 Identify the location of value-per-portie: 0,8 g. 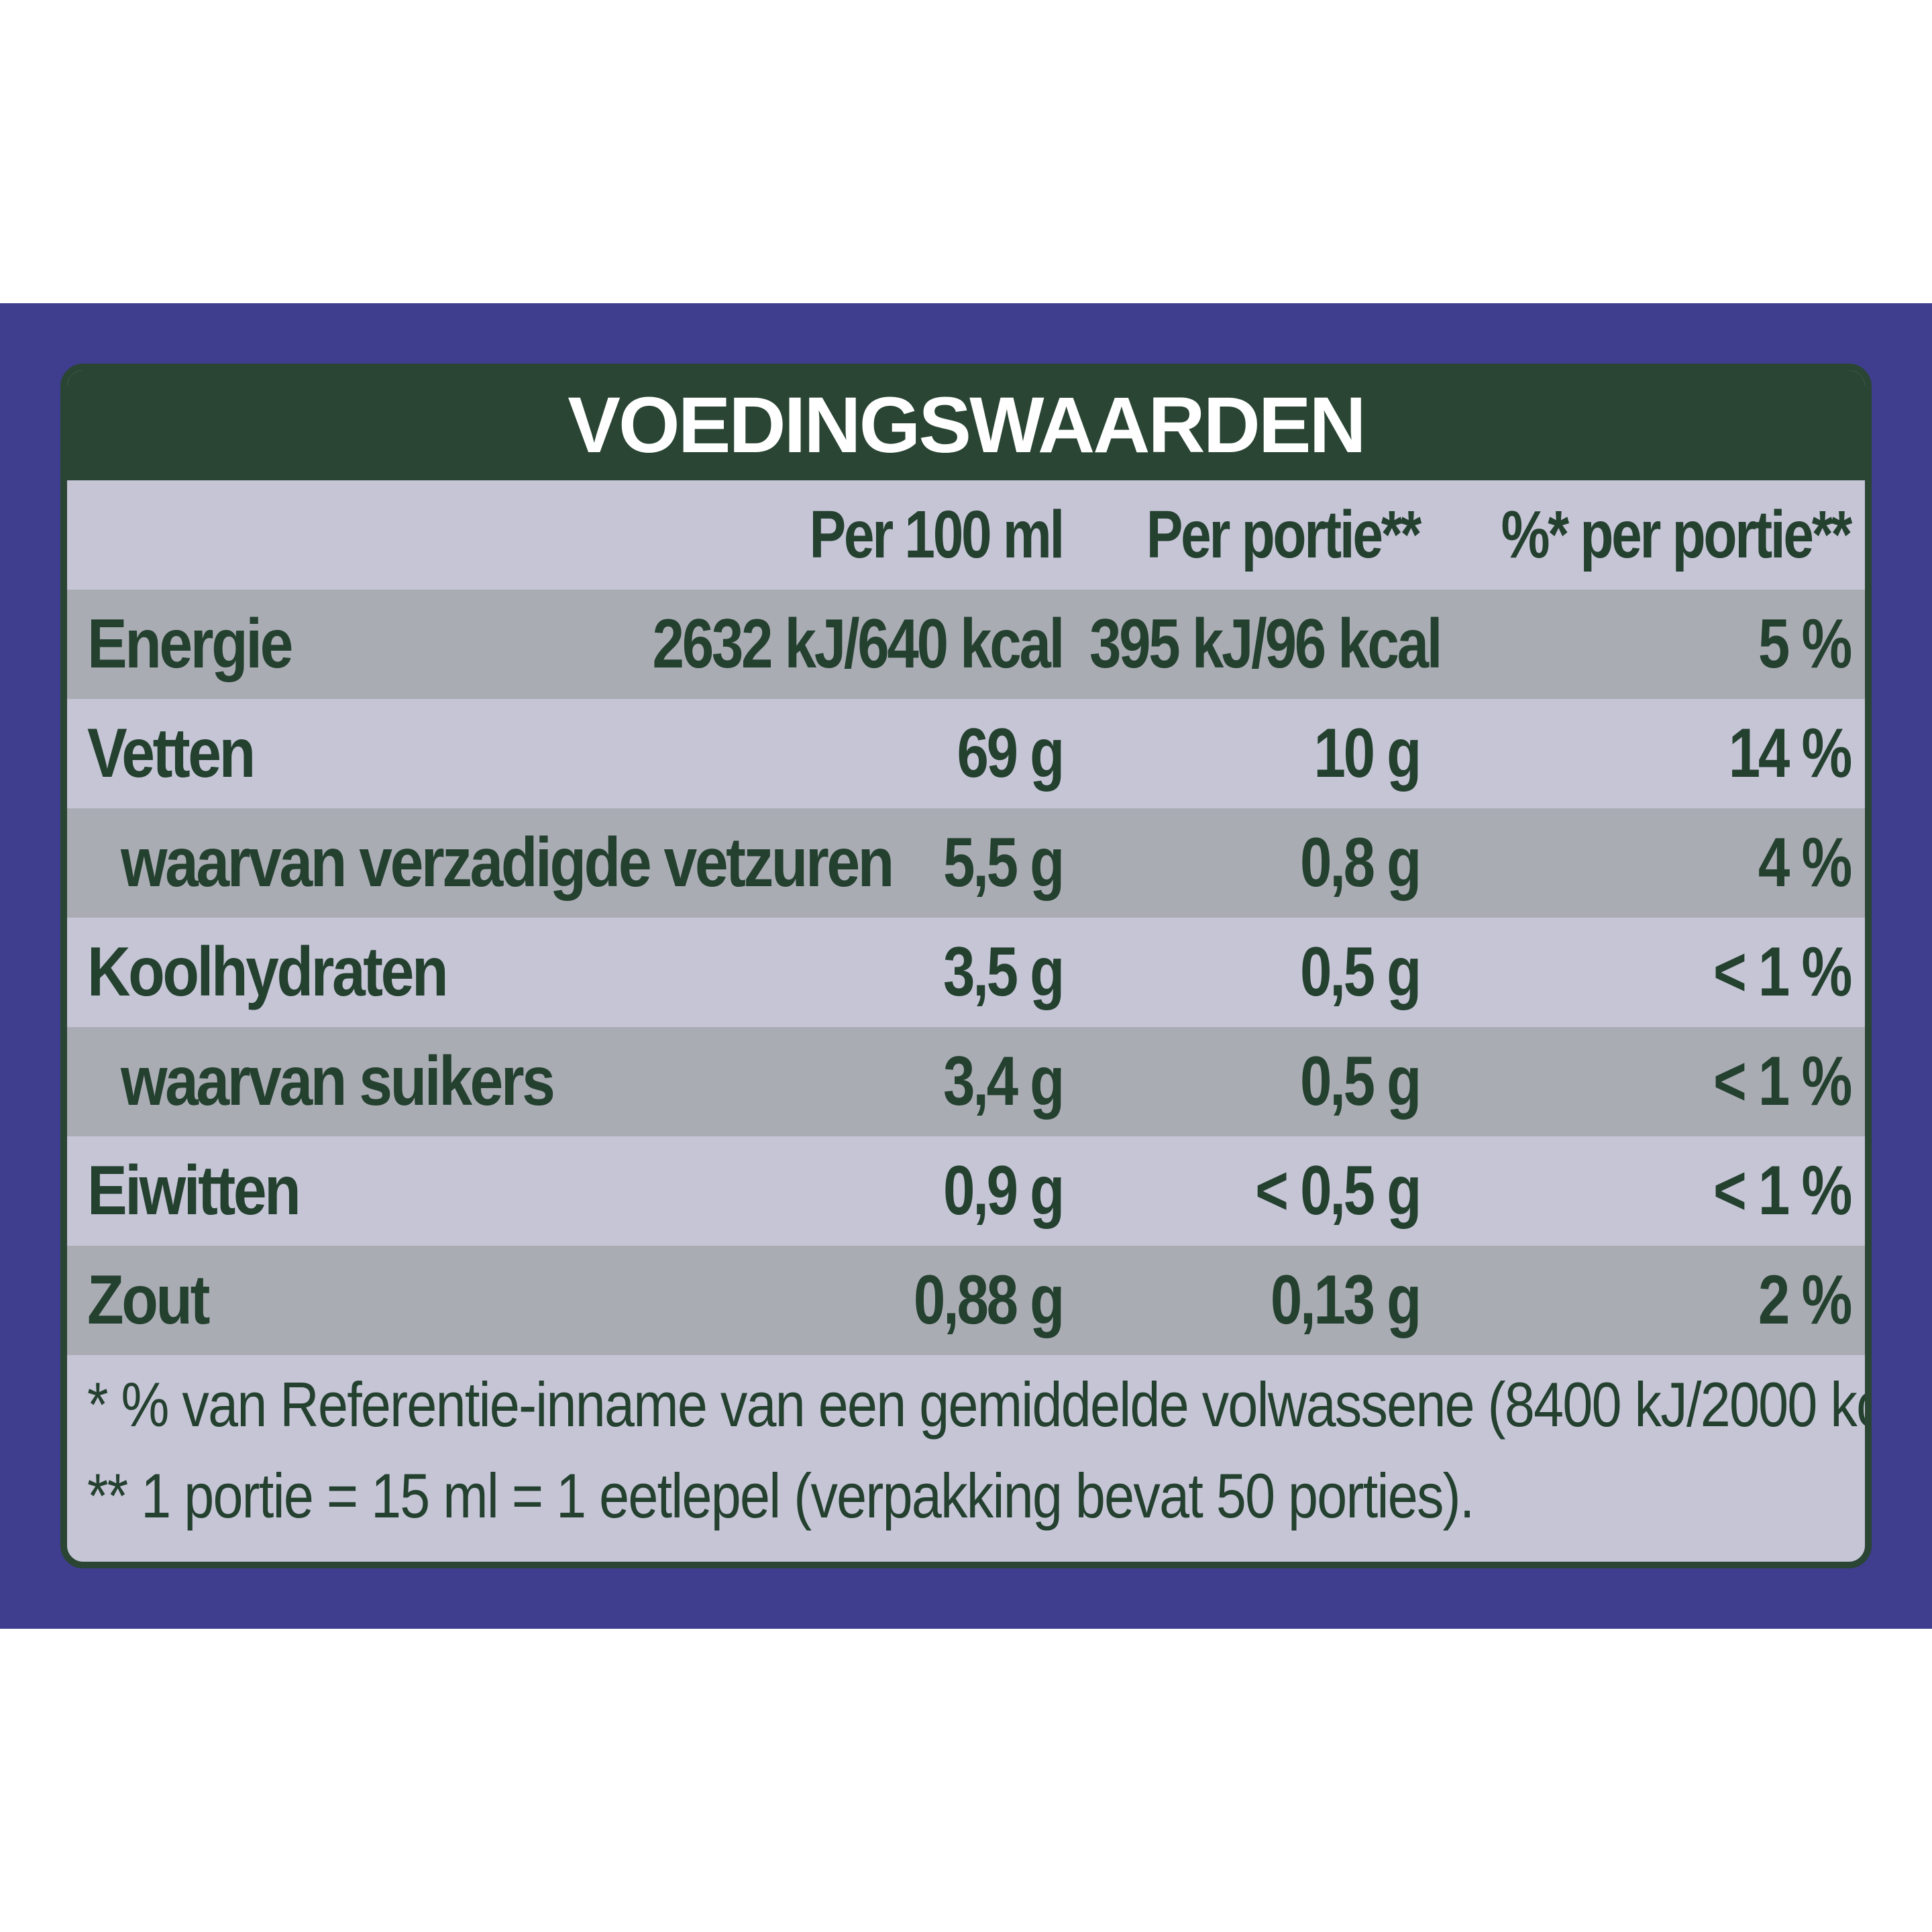
(1360, 863).